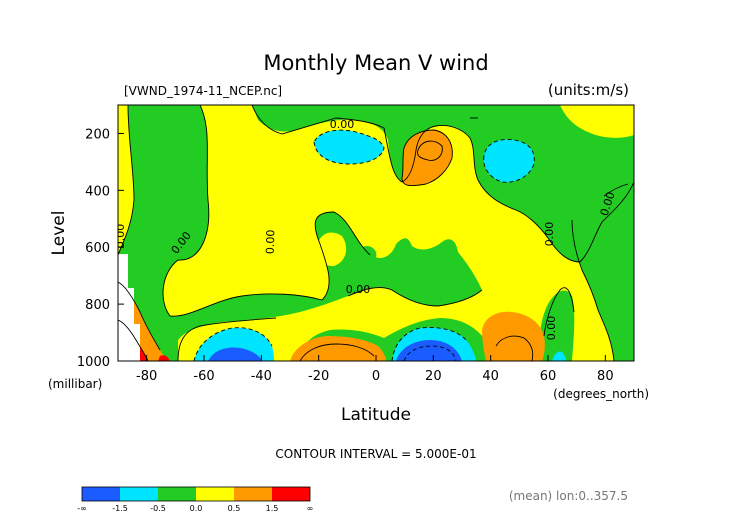 The image size is (752, 532). I want to click on y-tick-label: 800, so click(97, 305).